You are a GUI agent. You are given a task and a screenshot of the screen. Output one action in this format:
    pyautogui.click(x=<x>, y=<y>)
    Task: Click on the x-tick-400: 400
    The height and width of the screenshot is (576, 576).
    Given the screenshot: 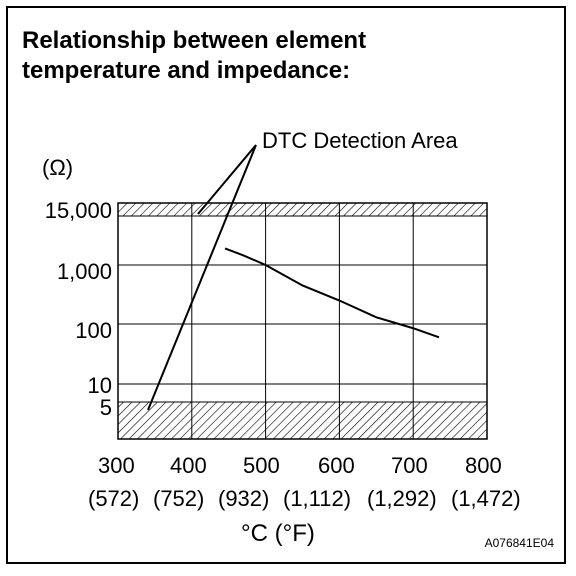 What is the action you would take?
    pyautogui.click(x=188, y=465)
    